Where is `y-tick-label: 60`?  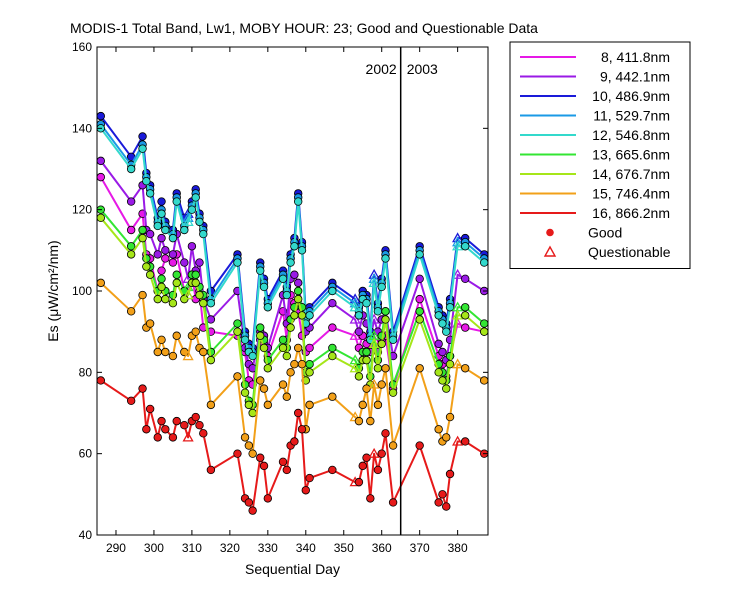
y-tick-label: 60 is located at coordinates (86, 454).